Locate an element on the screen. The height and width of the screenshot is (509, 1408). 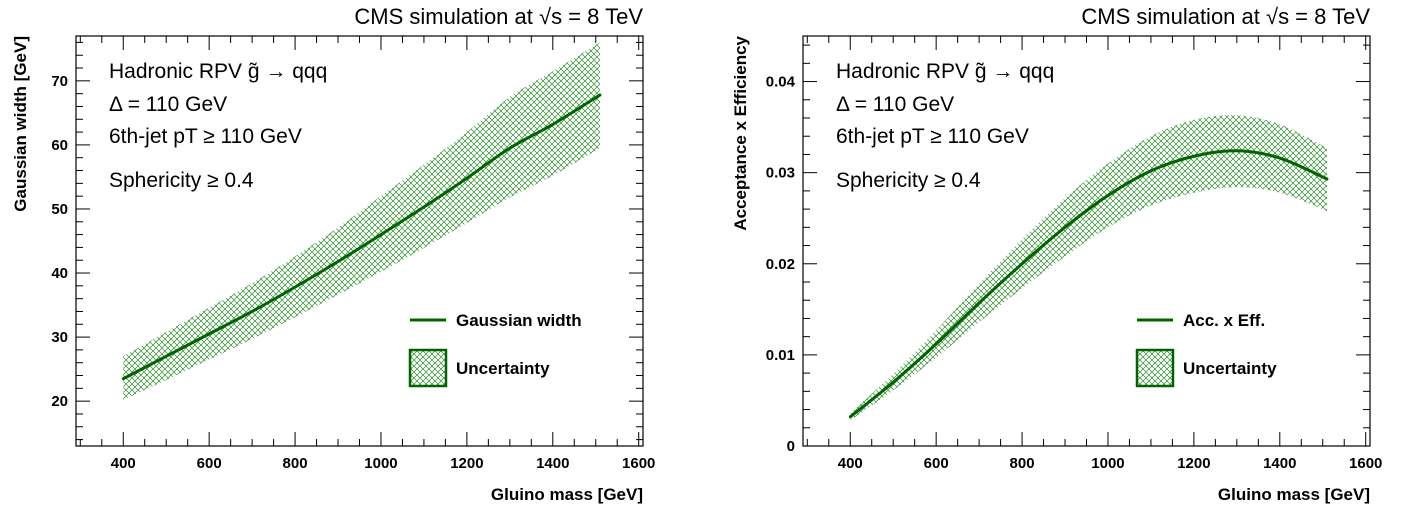
y-tick-label: 0.04 is located at coordinates (781, 82).